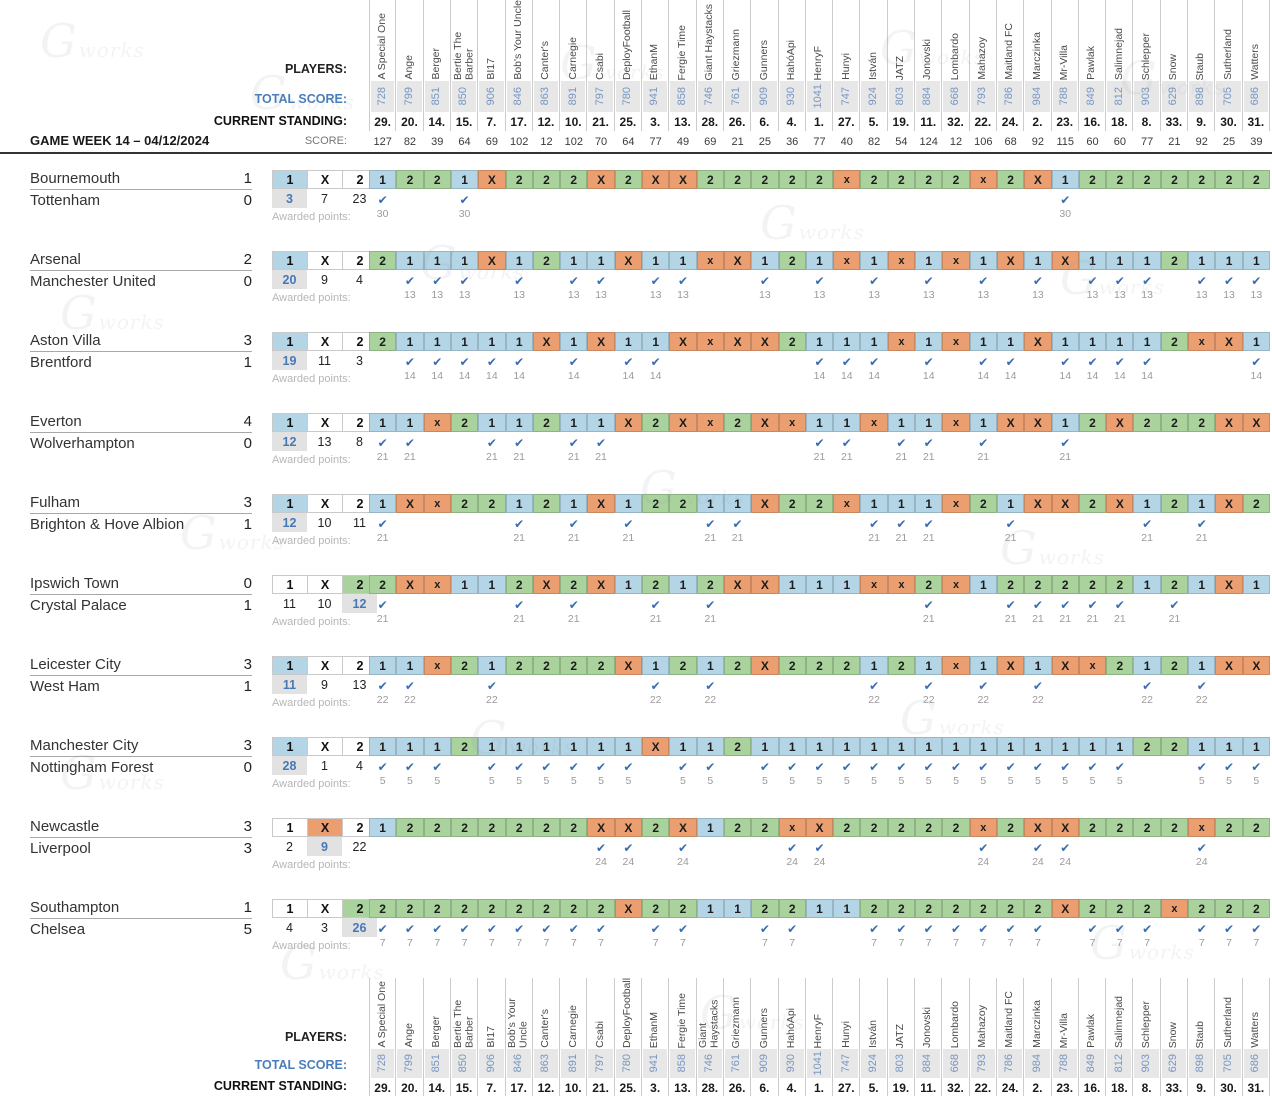  What do you see at coordinates (289, 846) in the screenshot?
I see `odds-votes-cell: 2` at bounding box center [289, 846].